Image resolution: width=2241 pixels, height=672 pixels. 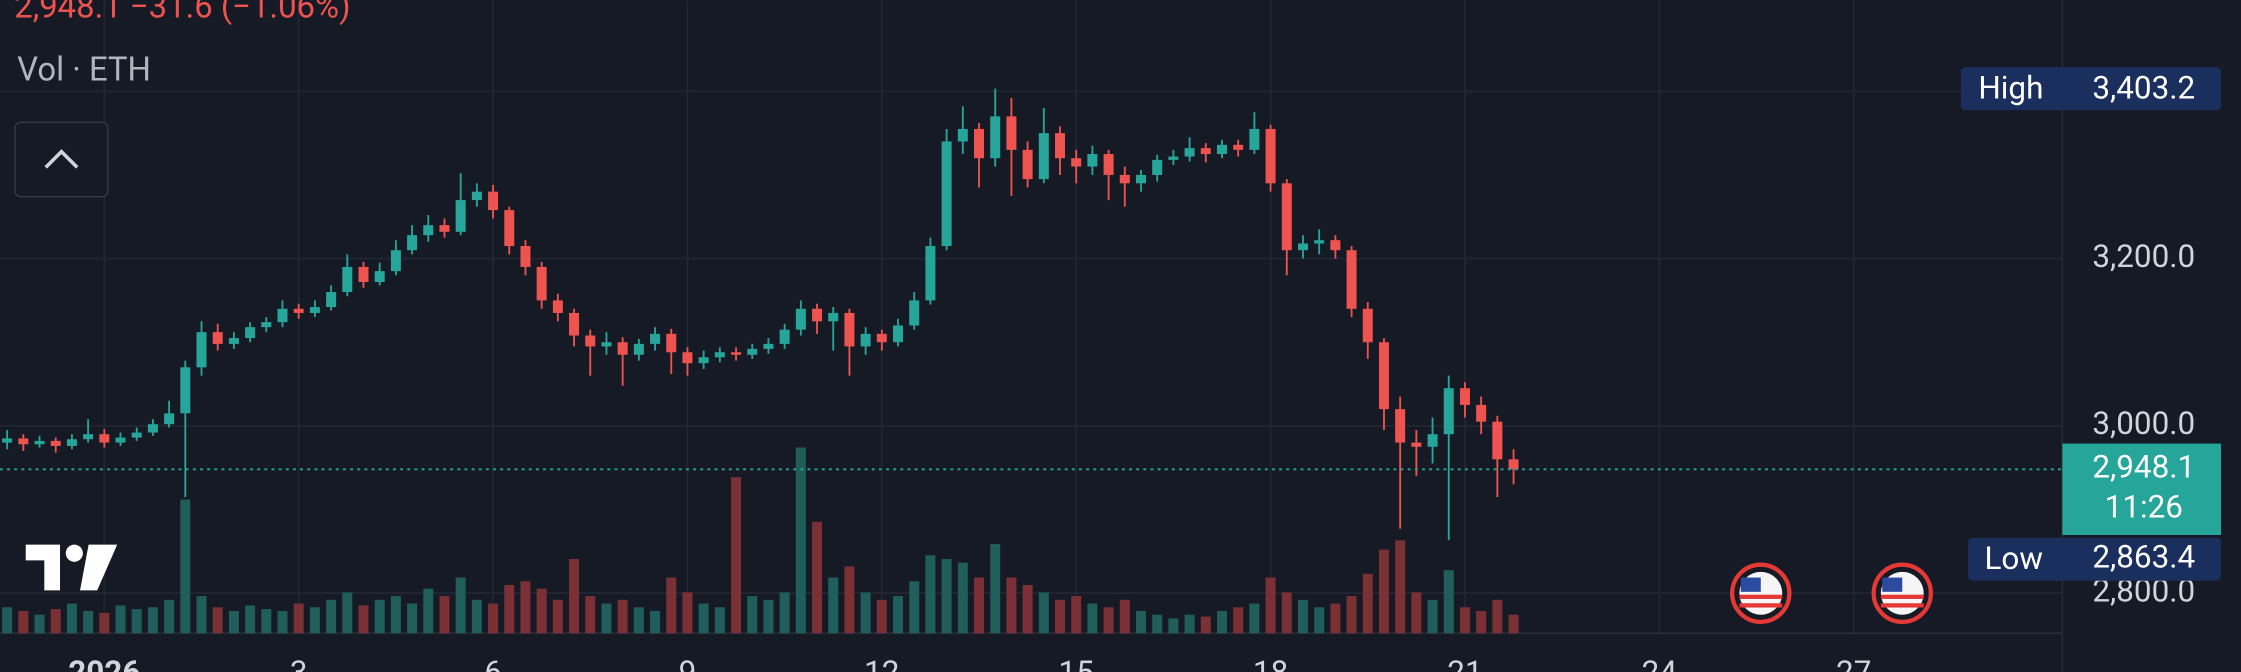 I want to click on x-tick-label: 2026, so click(x=104, y=663).